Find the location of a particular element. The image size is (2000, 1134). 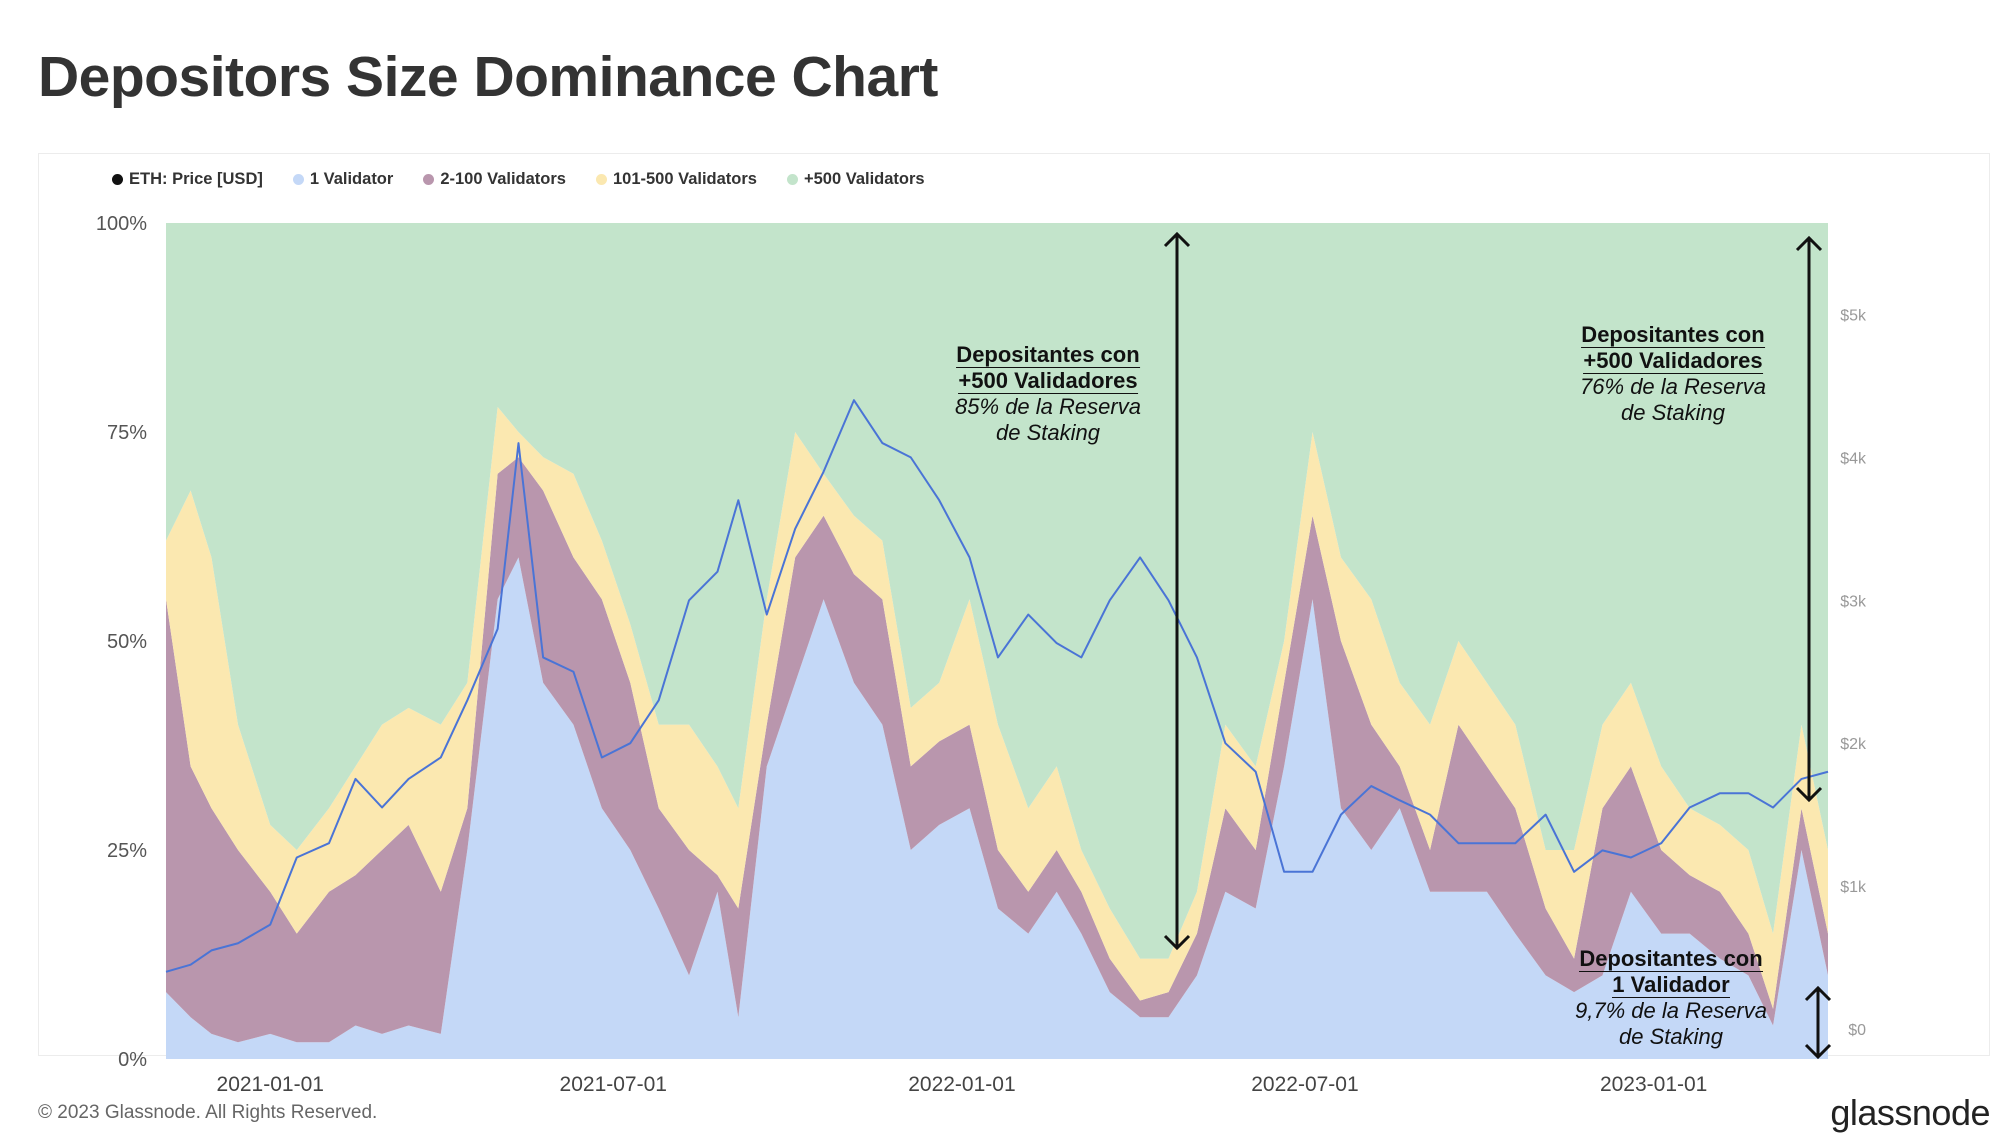

y-tick-label-right: $0 is located at coordinates (1857, 1030).